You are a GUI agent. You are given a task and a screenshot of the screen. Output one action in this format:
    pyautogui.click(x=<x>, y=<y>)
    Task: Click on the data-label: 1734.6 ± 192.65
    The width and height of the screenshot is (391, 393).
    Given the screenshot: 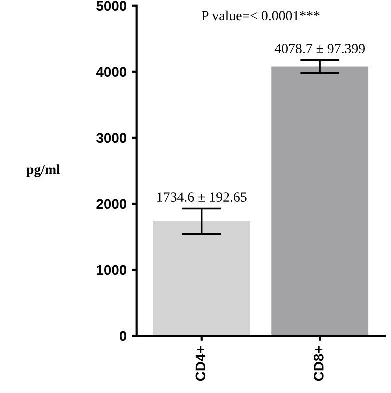 What is the action you would take?
    pyautogui.click(x=202, y=197)
    